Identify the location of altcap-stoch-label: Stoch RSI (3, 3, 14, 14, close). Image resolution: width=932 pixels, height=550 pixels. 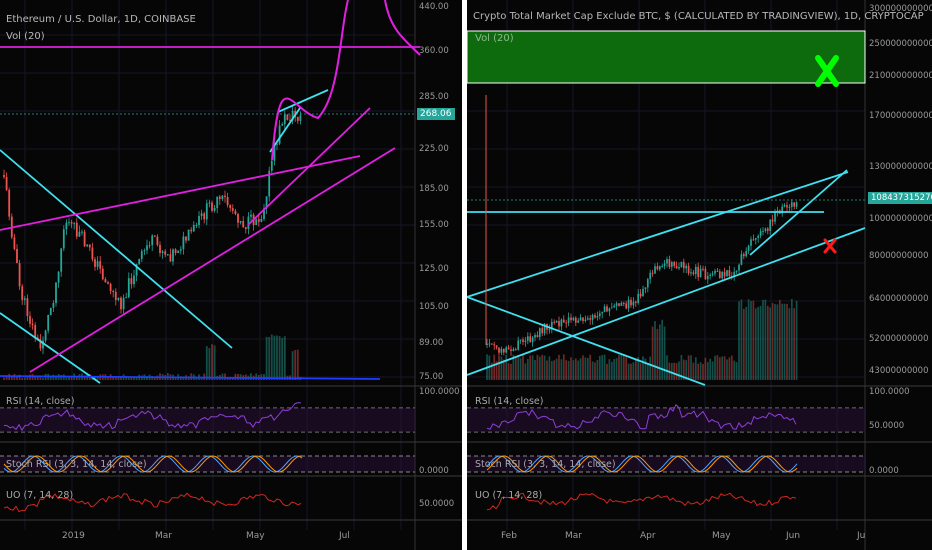
(545, 464).